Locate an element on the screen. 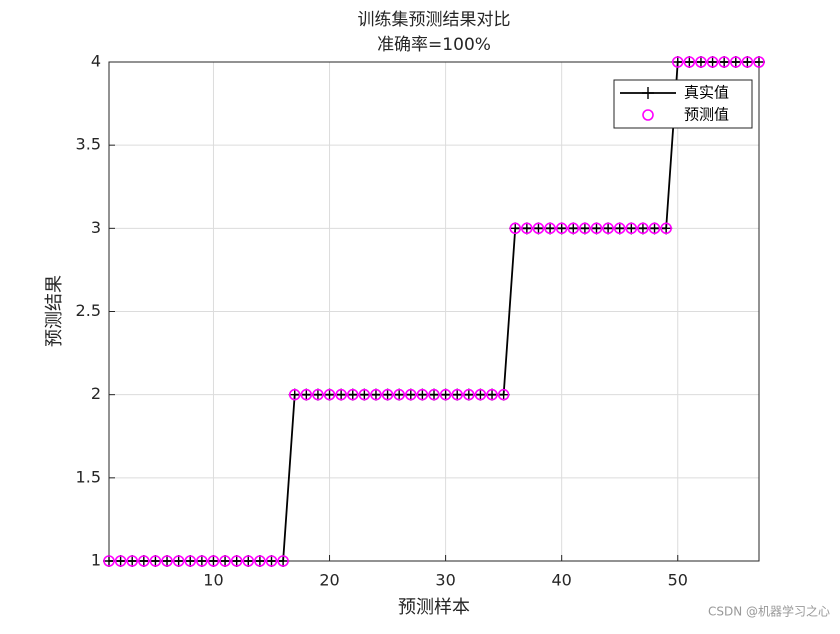  chart-subtitle: 准确率=100% is located at coordinates (434, 45).